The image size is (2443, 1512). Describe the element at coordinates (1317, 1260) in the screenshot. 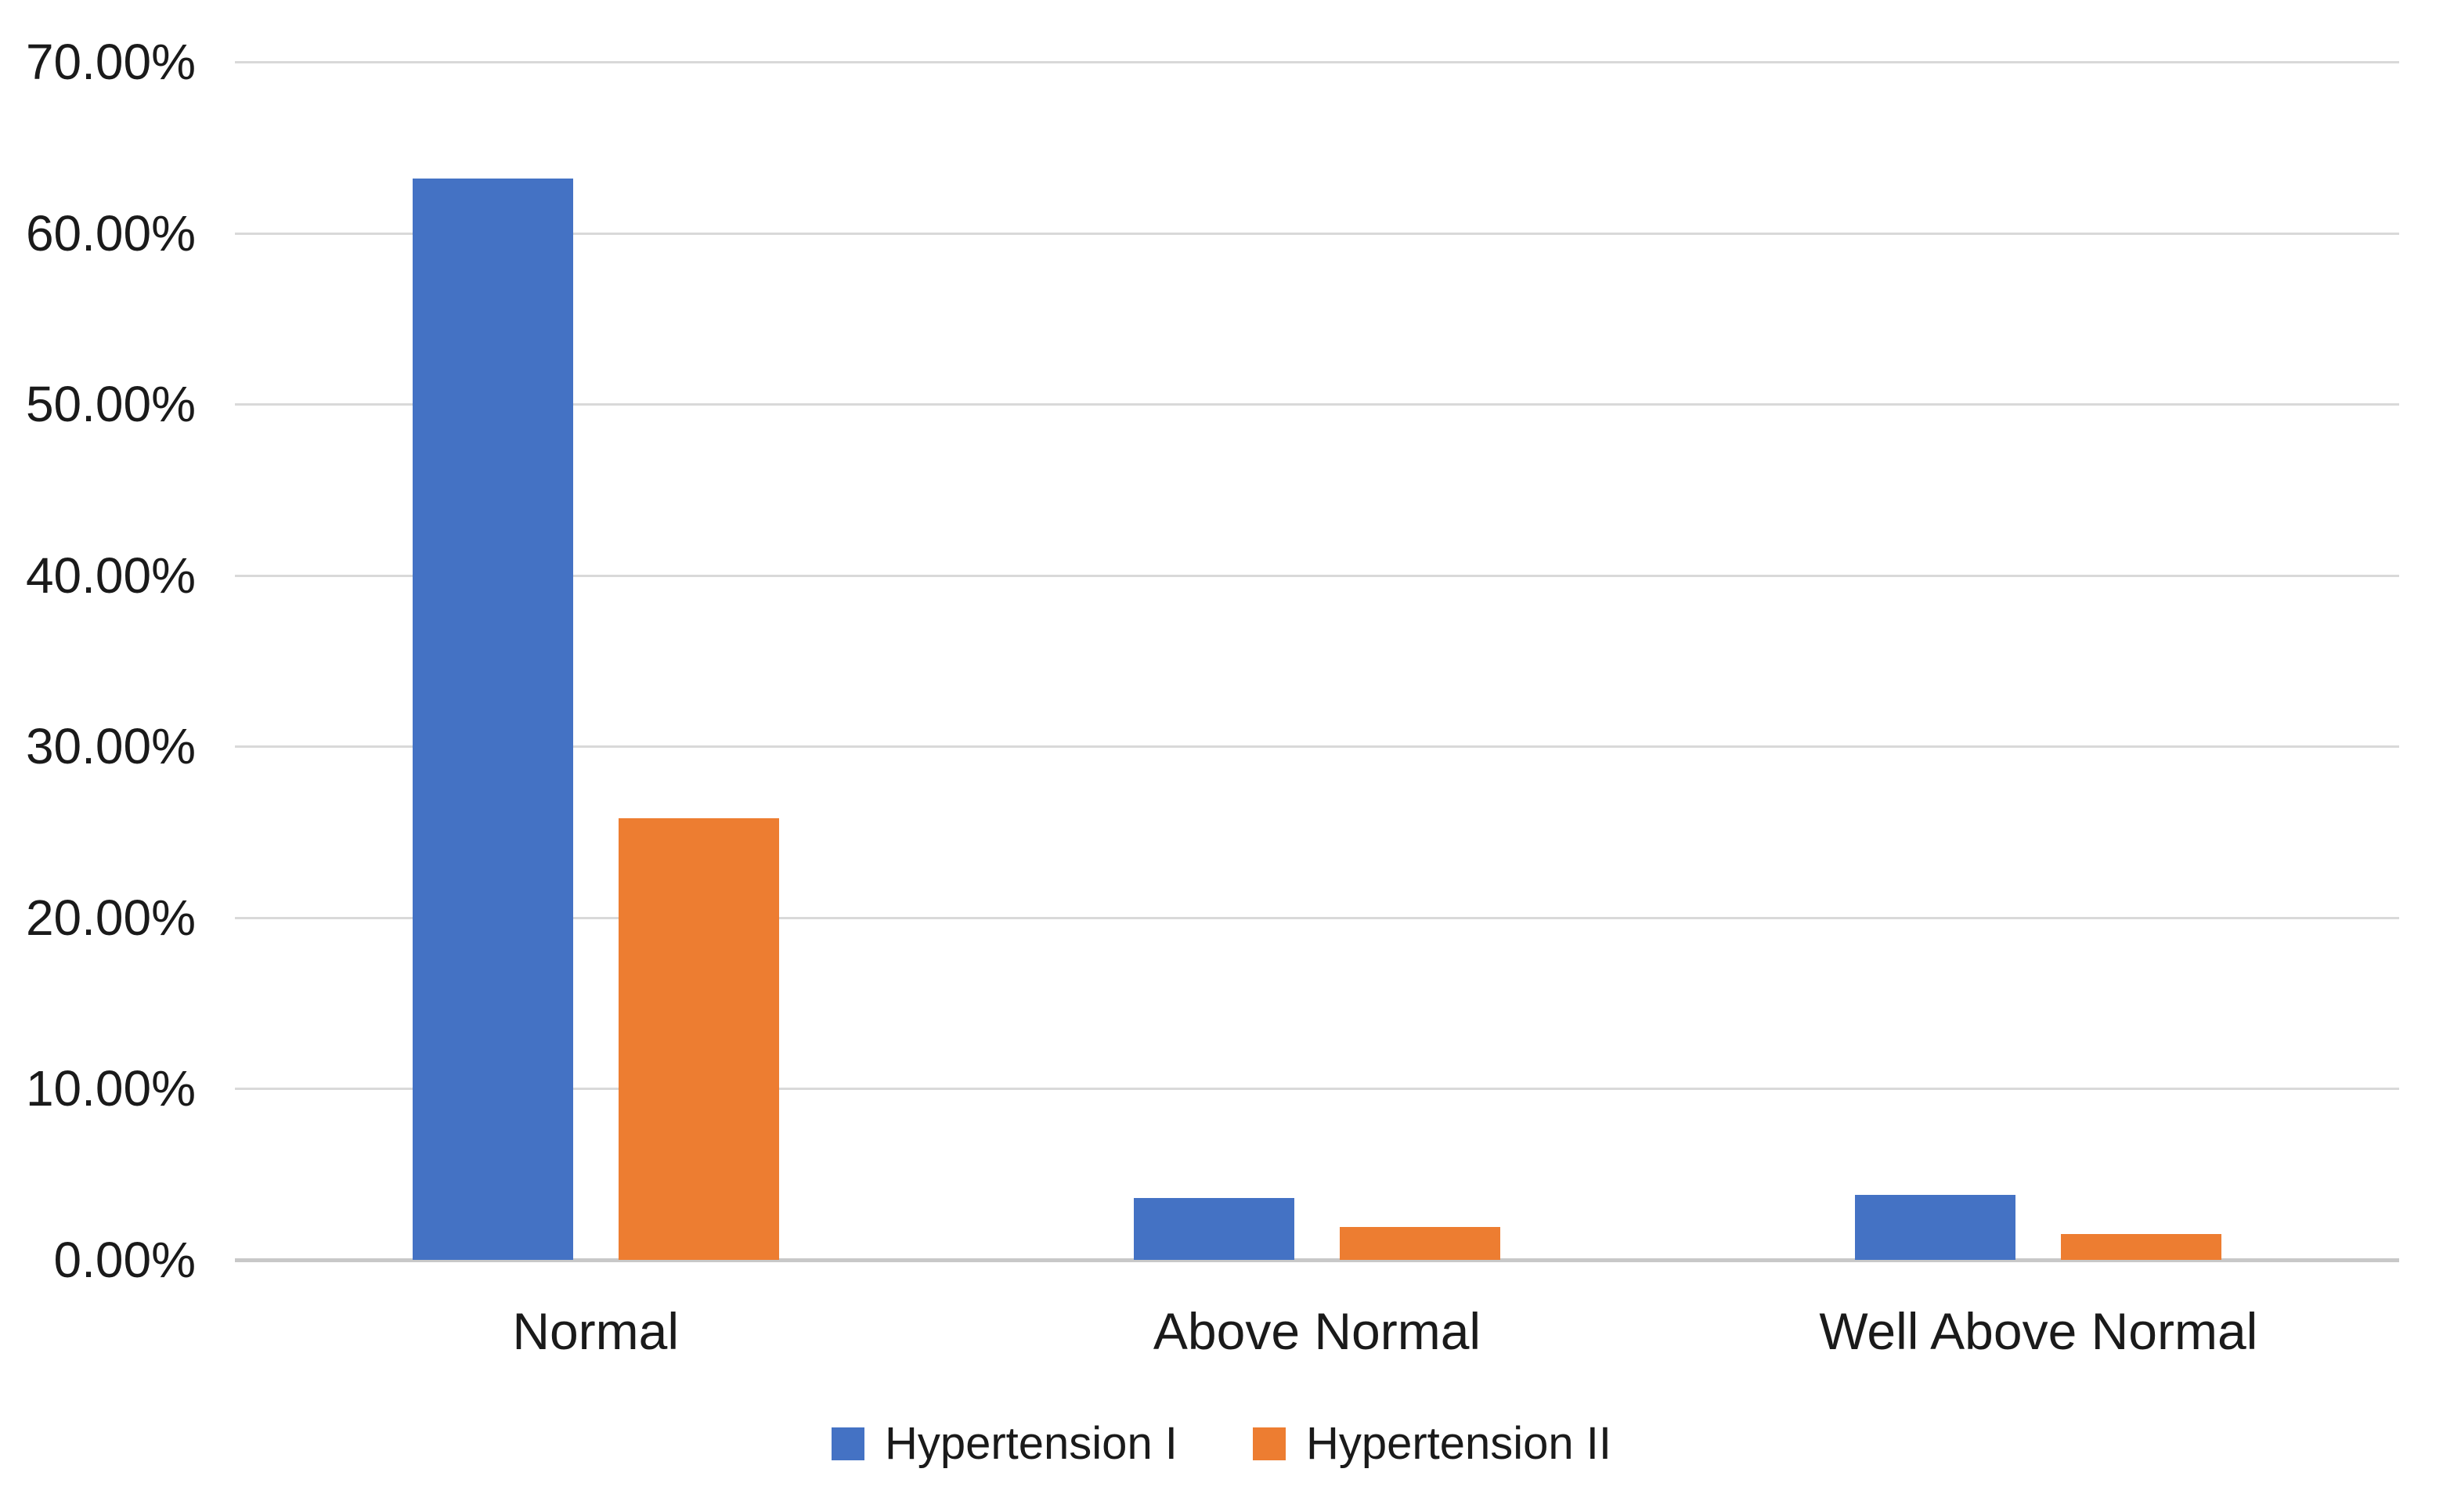

I see `x-axis-line` at that location.